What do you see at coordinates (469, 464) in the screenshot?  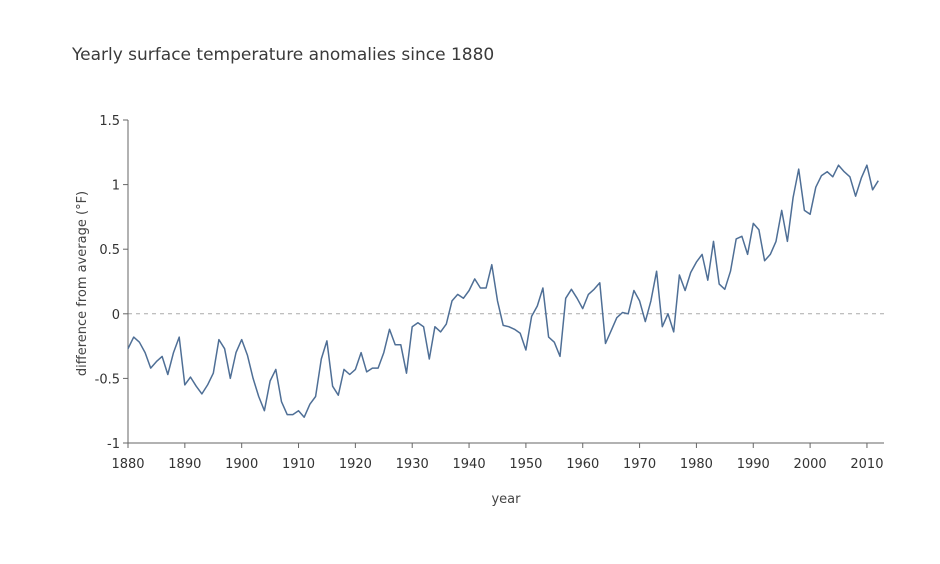 I see `x-tick-label: 1940` at bounding box center [469, 464].